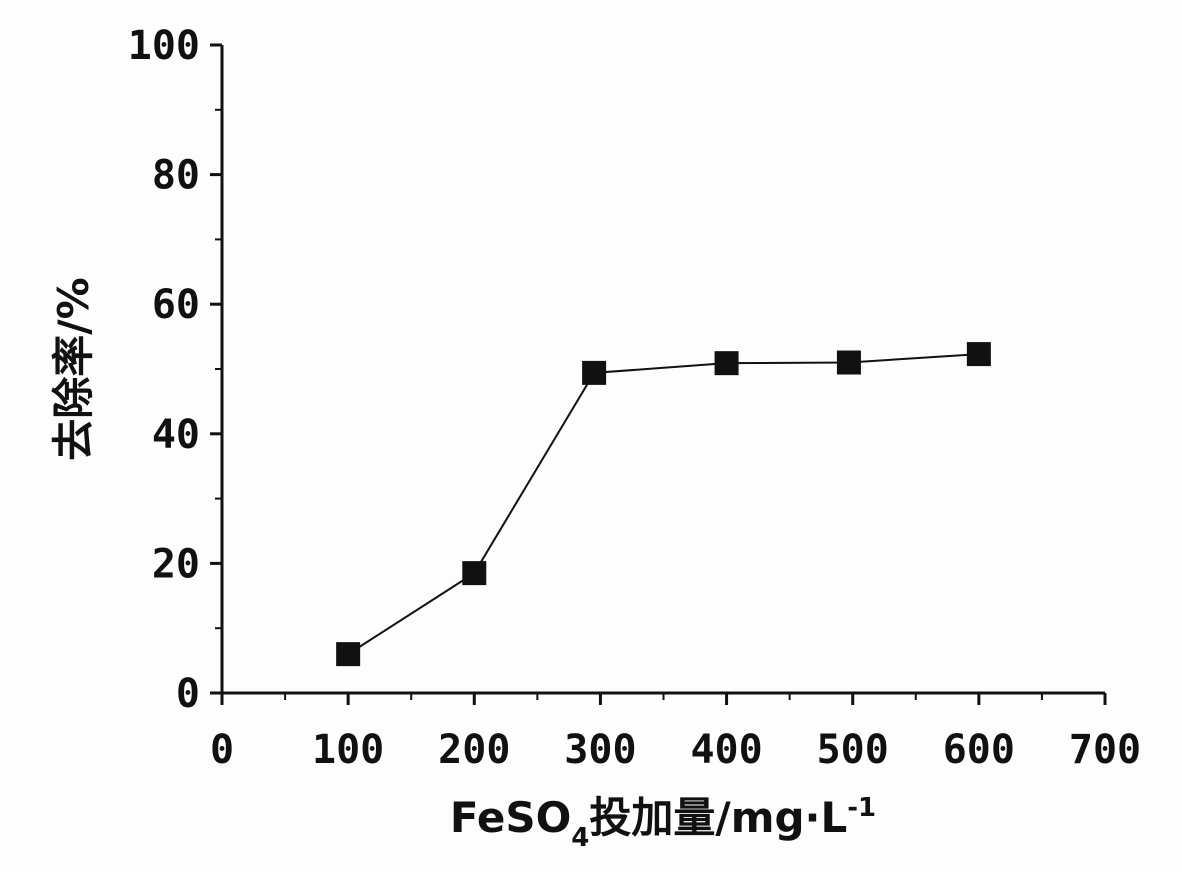 The height and width of the screenshot is (872, 1182). Describe the element at coordinates (176, 564) in the screenshot. I see `y-tick-label: 20` at that location.